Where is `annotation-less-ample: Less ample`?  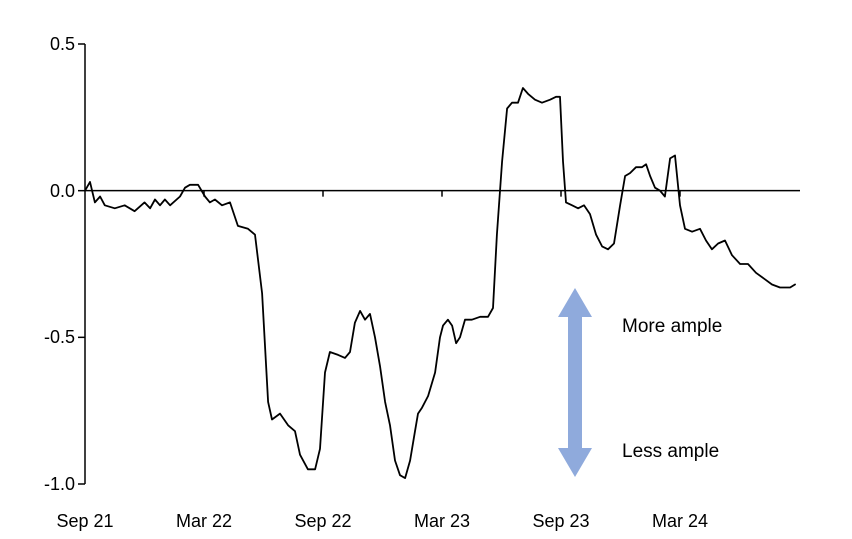 annotation-less-ample: Less ample is located at coordinates (670, 451).